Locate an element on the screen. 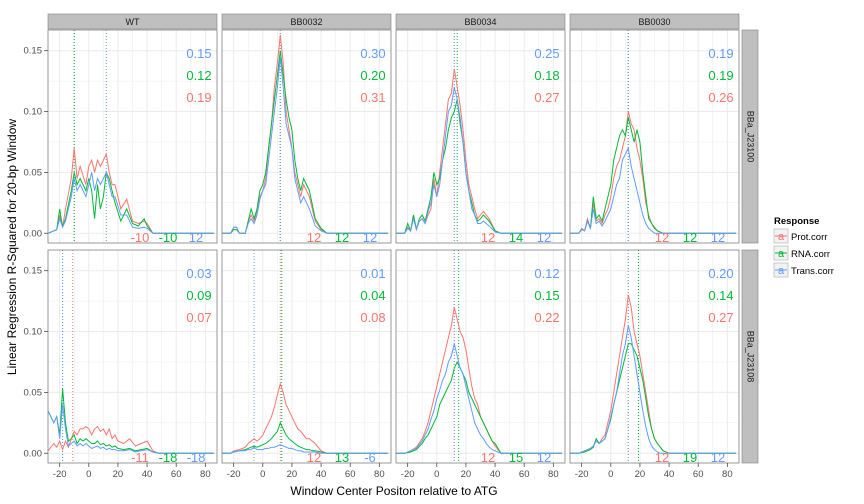  r2-label-prot: 0.26 is located at coordinates (720, 97).